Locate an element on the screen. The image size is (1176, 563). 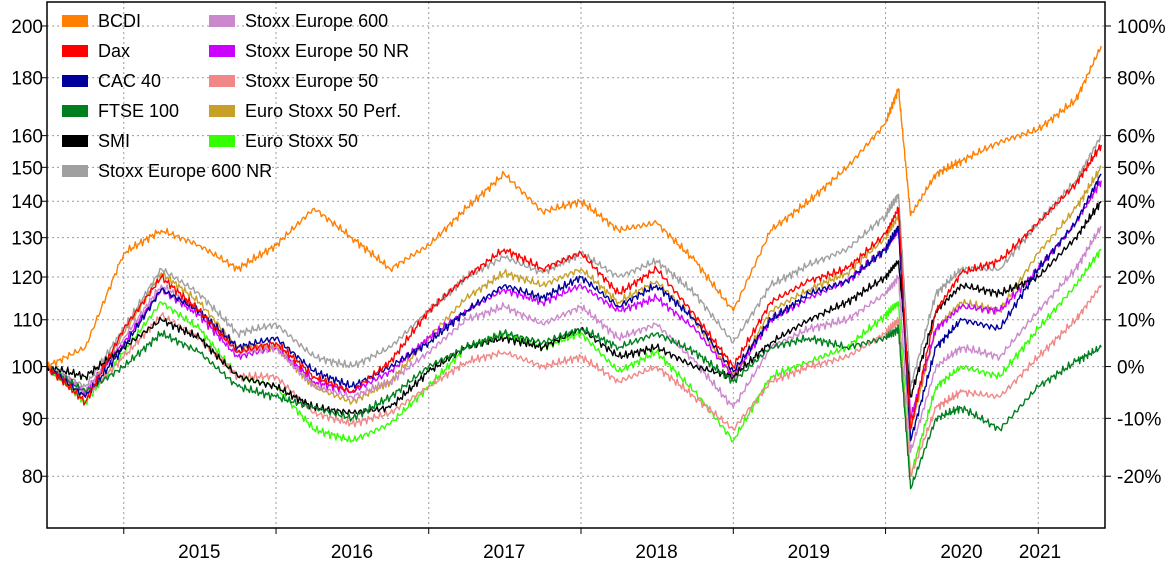
legend-item-stoxx-europe-50-nr: Stoxx Europe 50 NR is located at coordinates (309, 51).